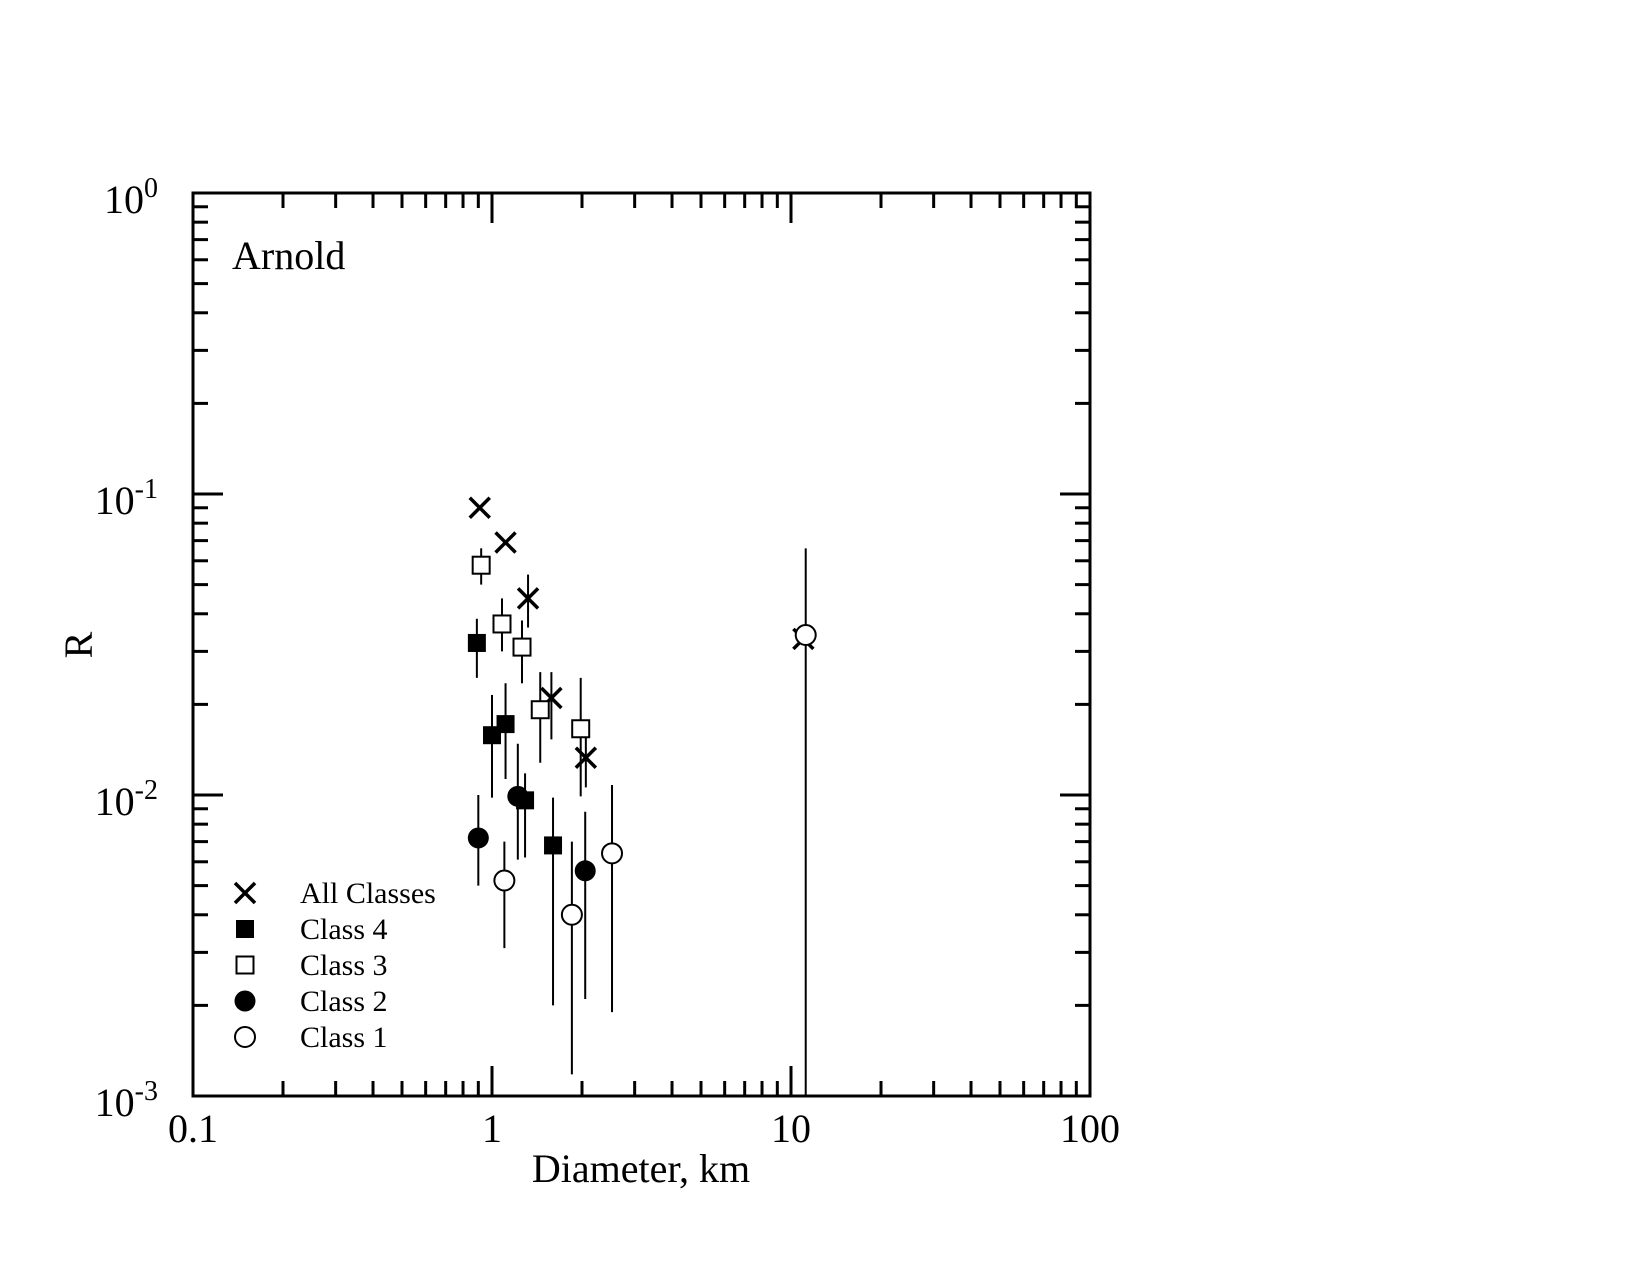 Image resolution: width=1650 pixels, height=1275 pixels. I want to click on y-axis-label: R, so click(78, 644).